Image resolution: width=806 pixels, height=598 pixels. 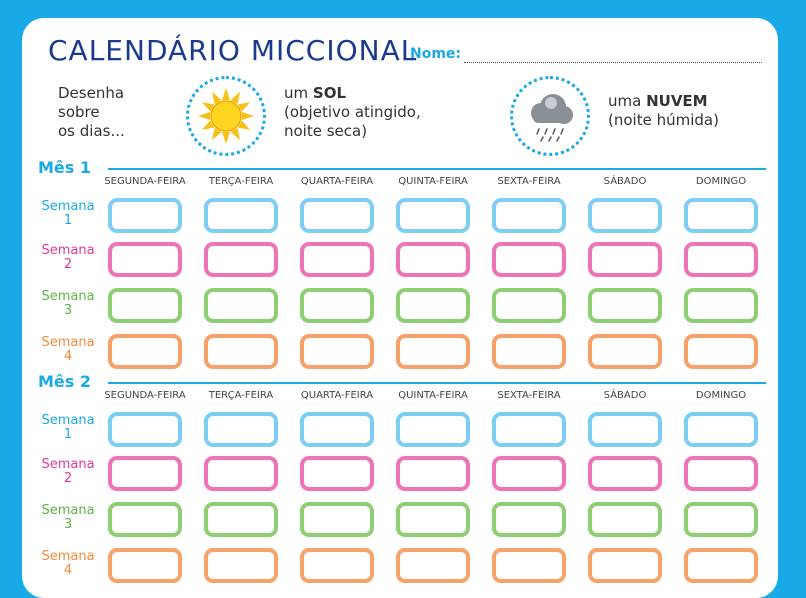 I want to click on day-header: SEGUNDA-FEIRA, so click(x=145, y=395).